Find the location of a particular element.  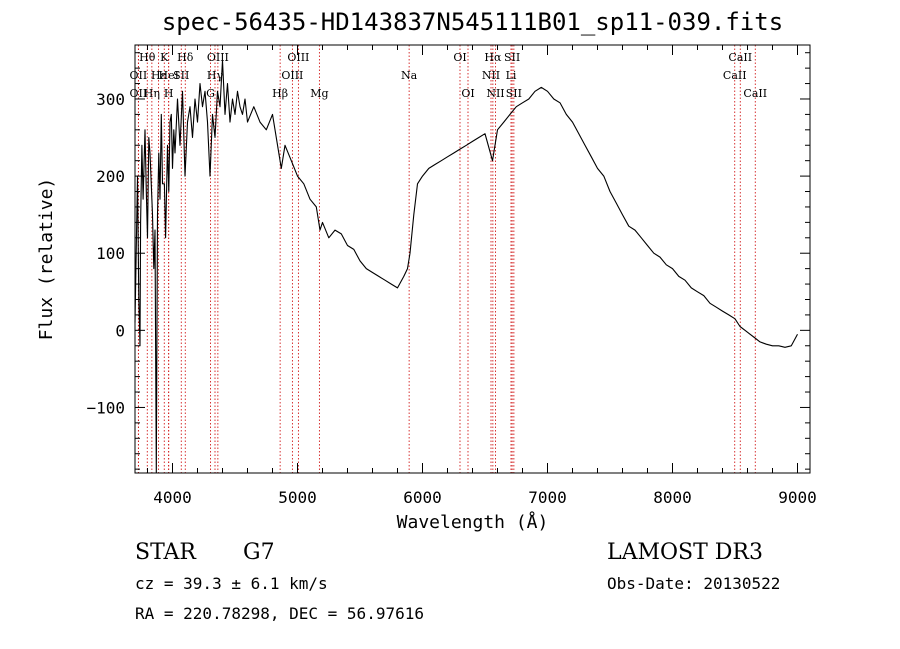

line-marker-label: Hε is located at coordinates (159, 75).